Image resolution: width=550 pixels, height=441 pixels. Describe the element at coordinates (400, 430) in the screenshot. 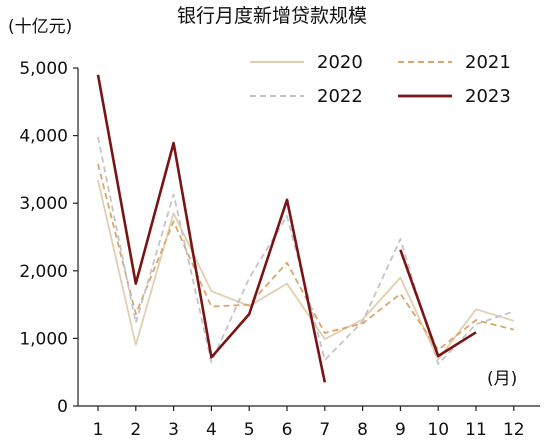

I see `x-tick-label: 9` at that location.